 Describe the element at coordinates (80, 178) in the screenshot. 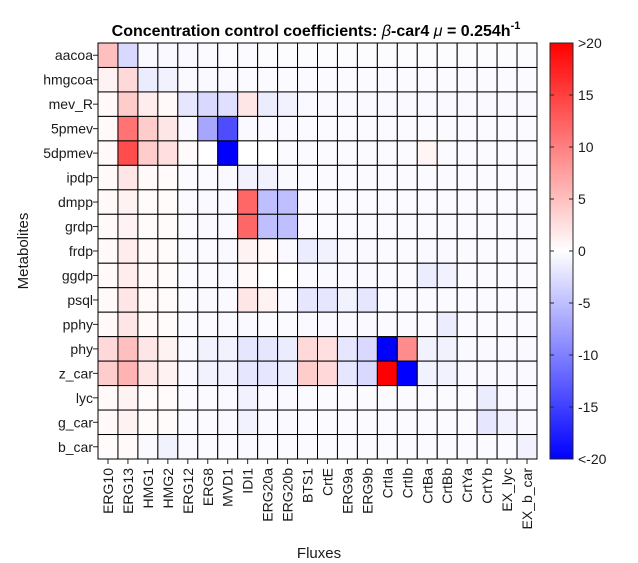

I see `y-tick-label: ipdp` at that location.